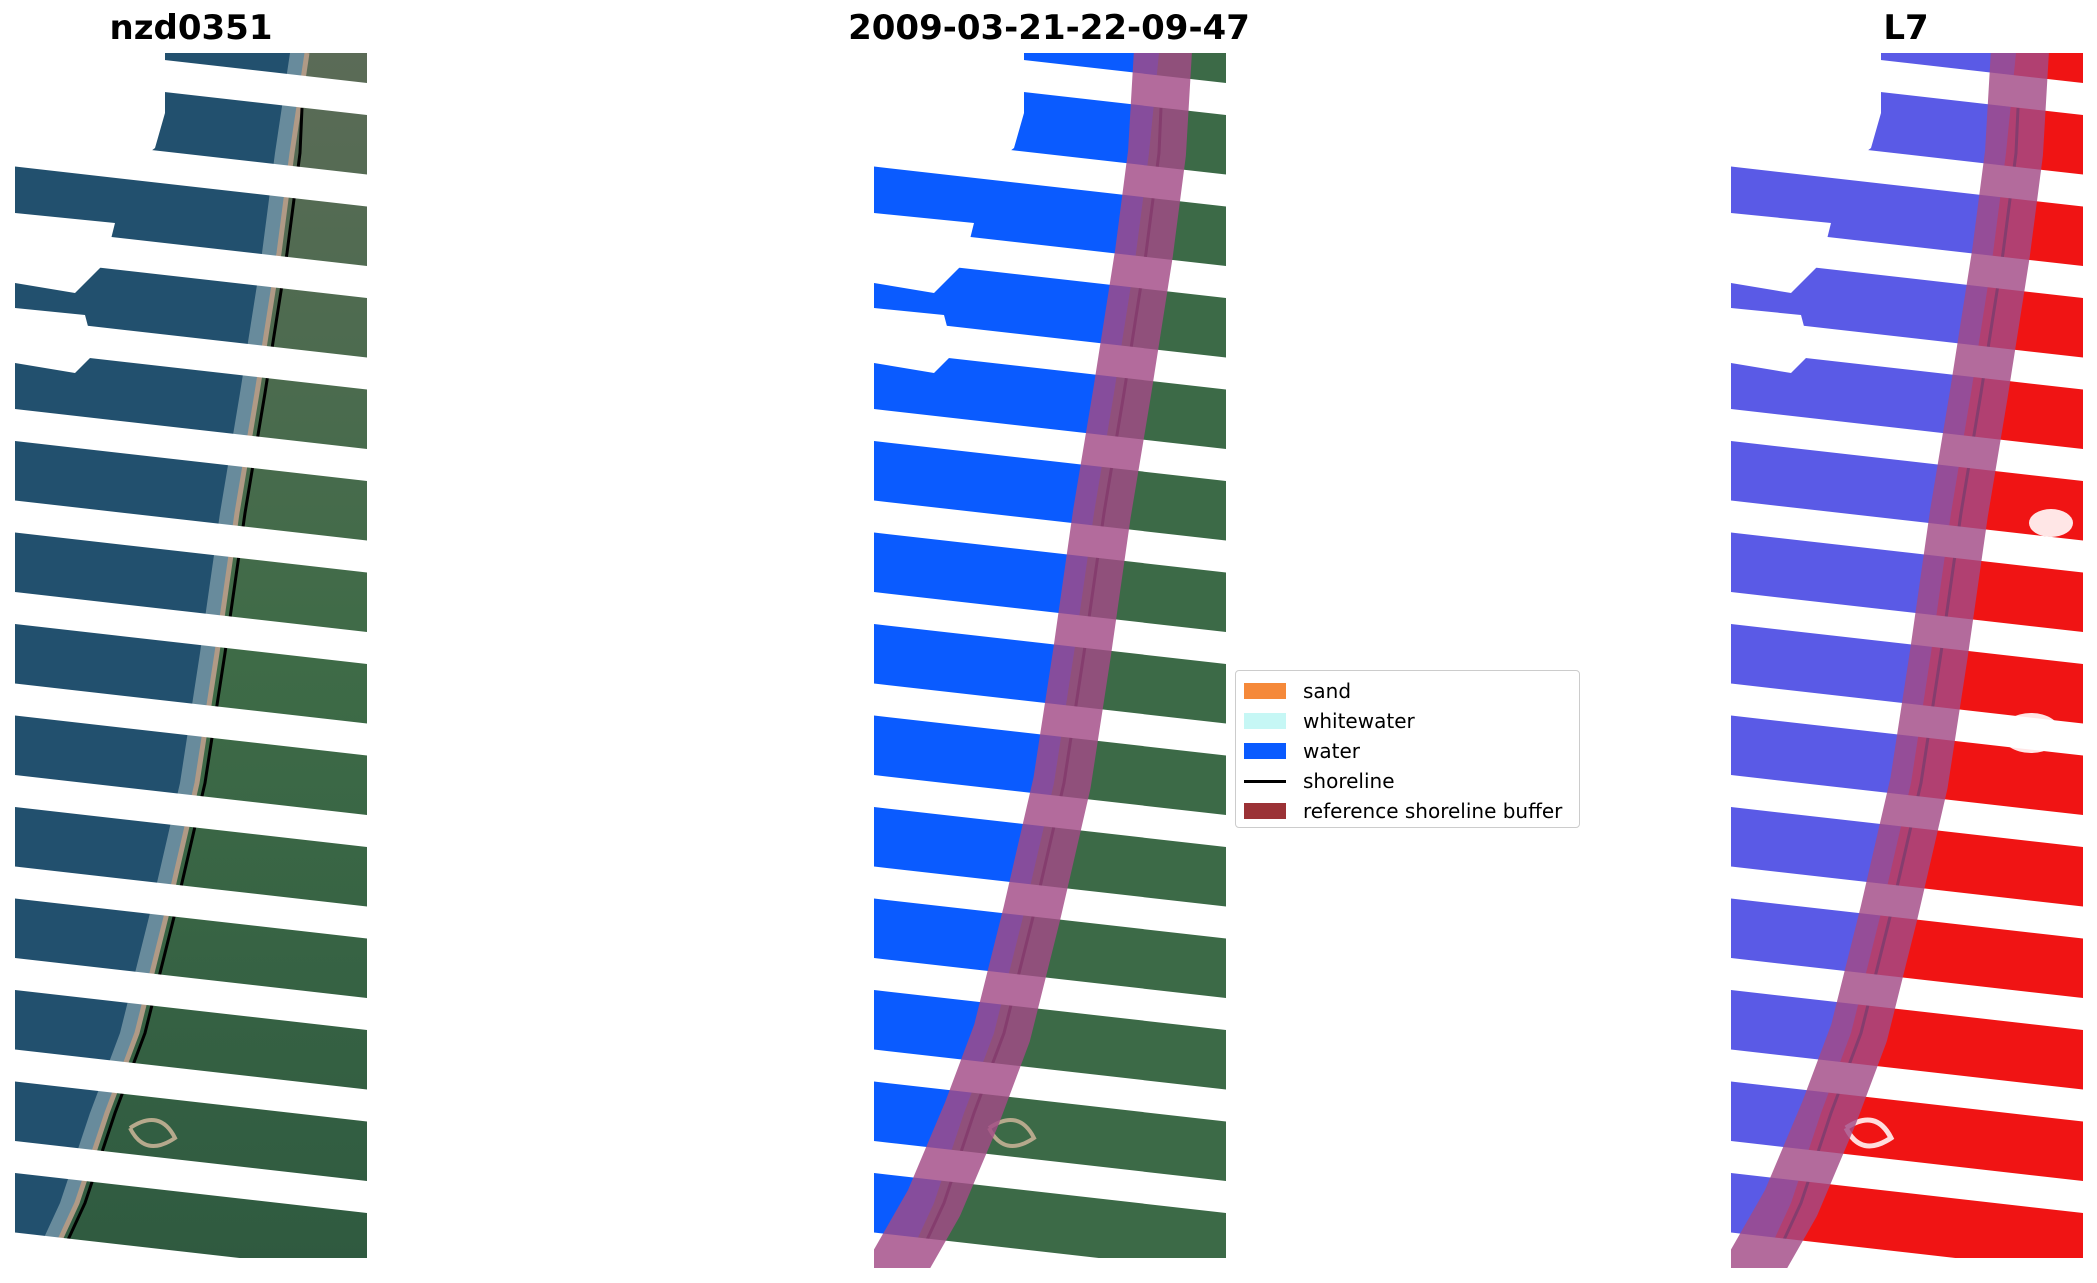 The width and height of the screenshot is (2097, 1283). What do you see at coordinates (1049, 28) in the screenshot?
I see `panel-title-middle: 2009-03-21-22-09-47` at bounding box center [1049, 28].